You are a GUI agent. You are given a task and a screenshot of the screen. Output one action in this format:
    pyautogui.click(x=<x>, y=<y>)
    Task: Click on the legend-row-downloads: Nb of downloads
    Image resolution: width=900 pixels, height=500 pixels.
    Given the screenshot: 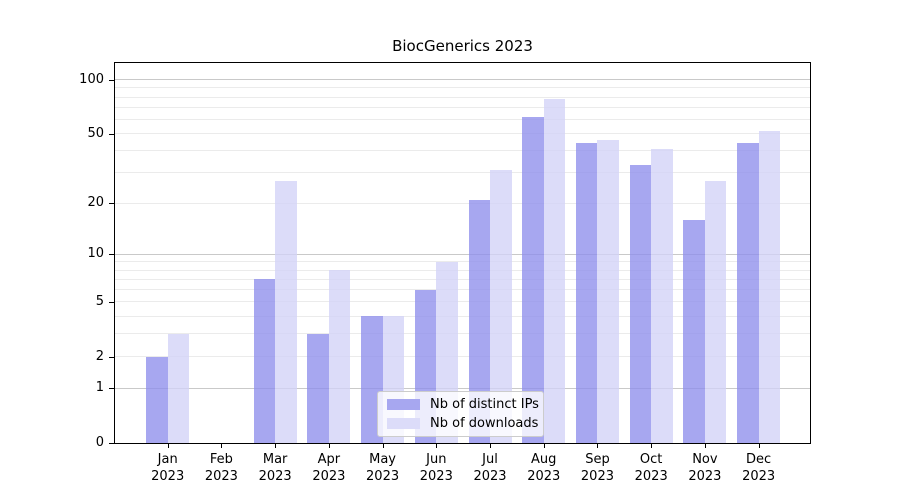 What is the action you would take?
    pyautogui.click(x=462, y=423)
    